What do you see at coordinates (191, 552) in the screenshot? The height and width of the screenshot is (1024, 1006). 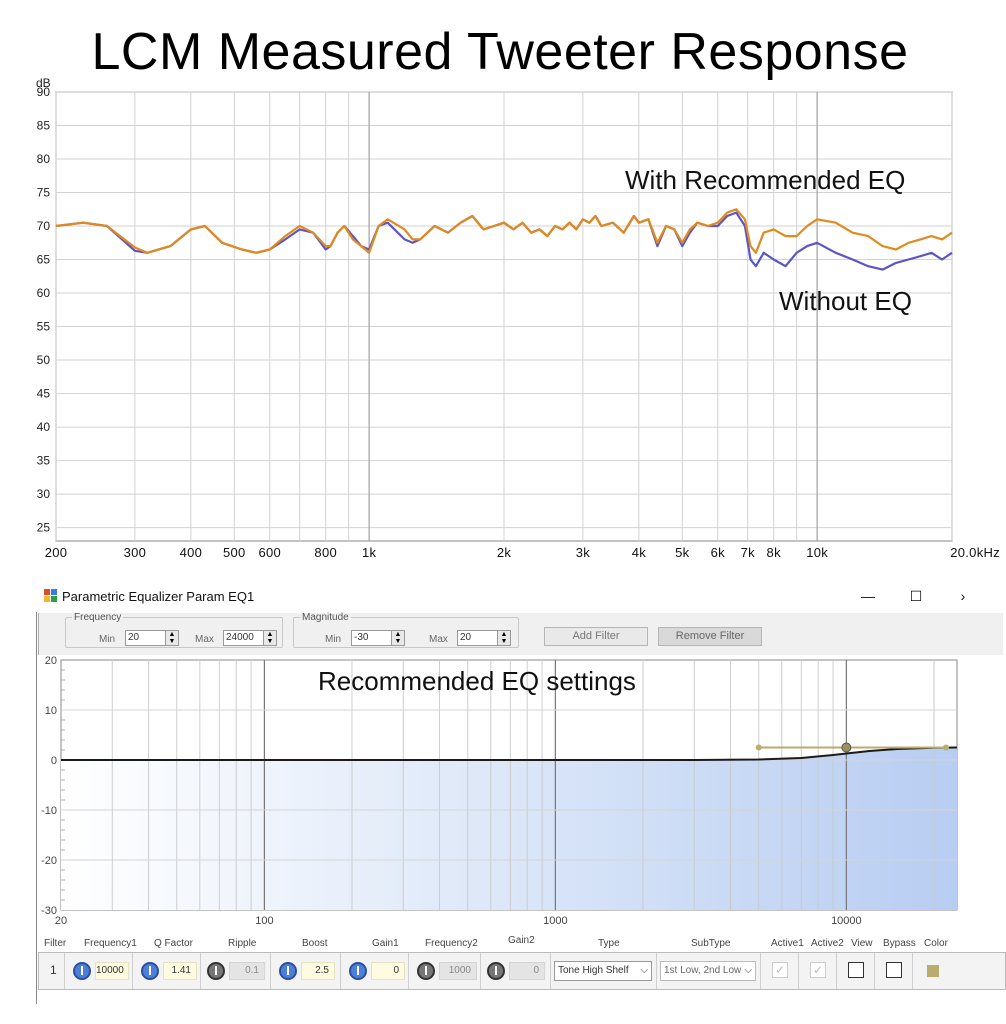 I see `response-x-tick: 400` at bounding box center [191, 552].